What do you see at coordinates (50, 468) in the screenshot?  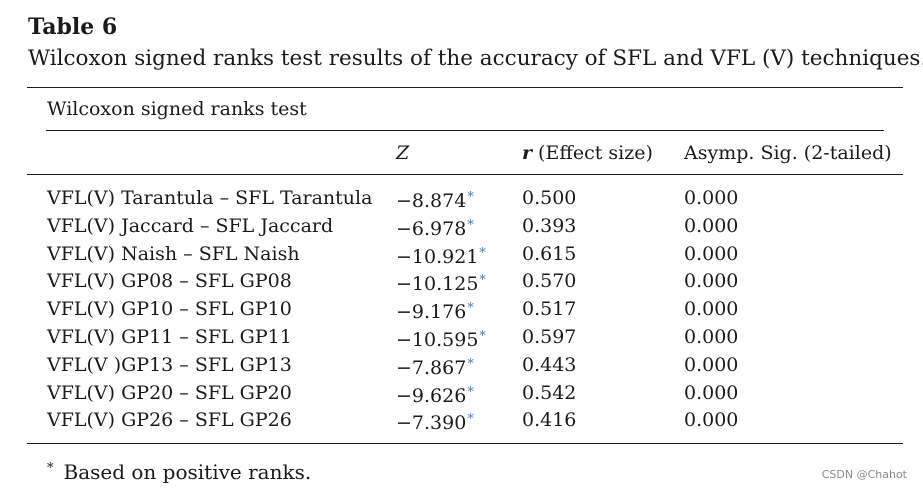 I see `footnote-marker: *` at bounding box center [50, 468].